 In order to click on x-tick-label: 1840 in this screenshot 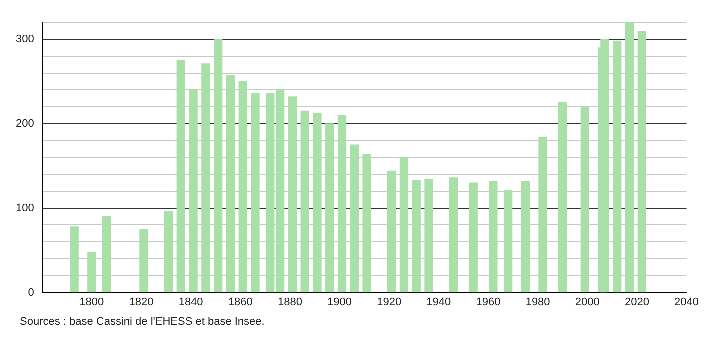, I will do `click(191, 302)`.